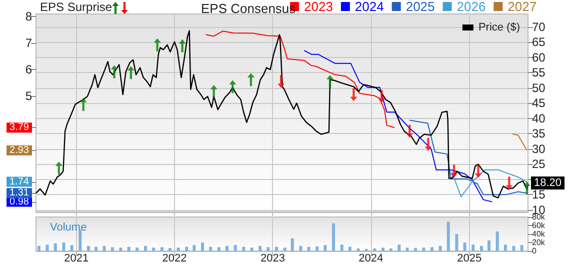  Describe the element at coordinates (548, 182) in the screenshot. I see `data-label: 18.20` at that location.